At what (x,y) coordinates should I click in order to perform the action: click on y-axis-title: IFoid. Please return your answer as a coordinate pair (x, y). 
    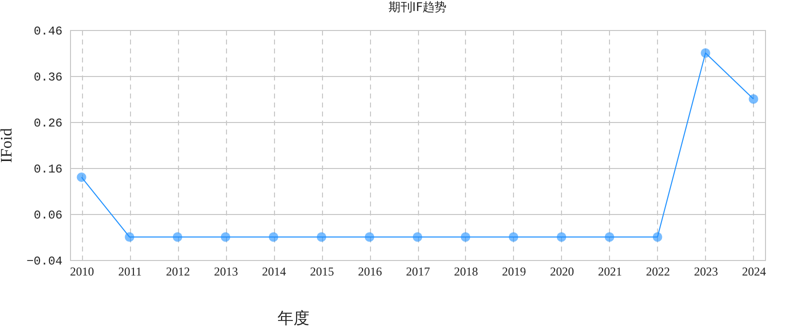
    Looking at the image, I should click on (8, 145).